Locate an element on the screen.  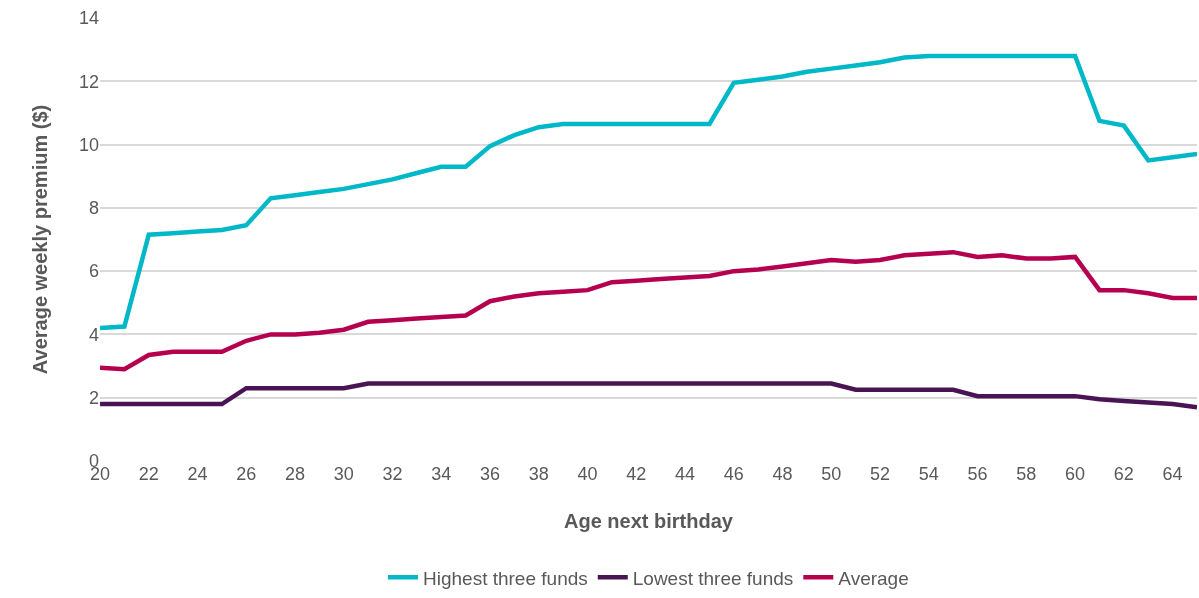
x-tick-label: 54 is located at coordinates (928, 474).